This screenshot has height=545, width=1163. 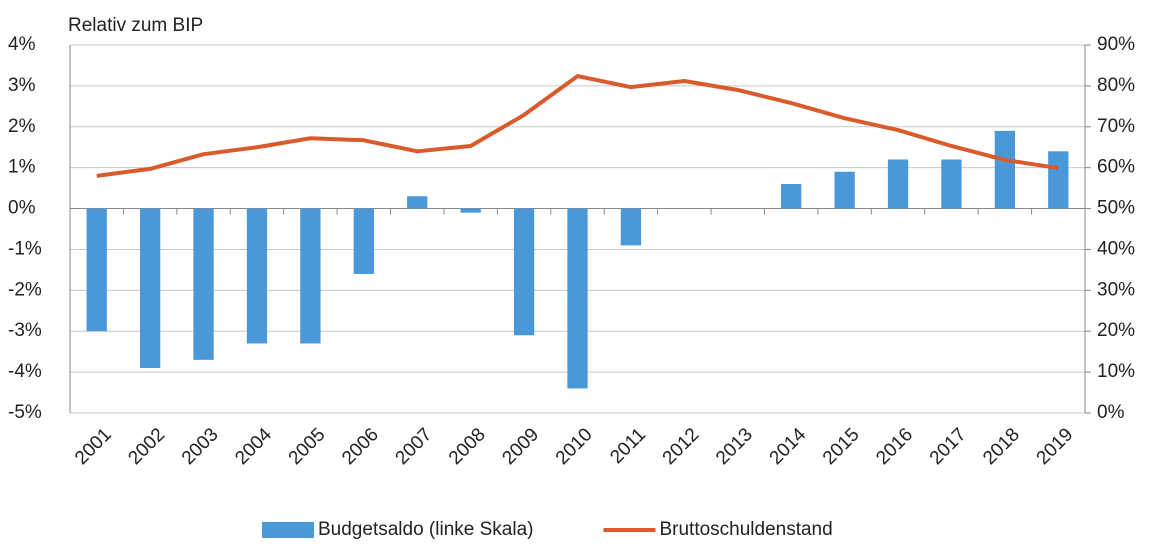 I want to click on y2-tick-label: 20%, so click(x=1116, y=330).